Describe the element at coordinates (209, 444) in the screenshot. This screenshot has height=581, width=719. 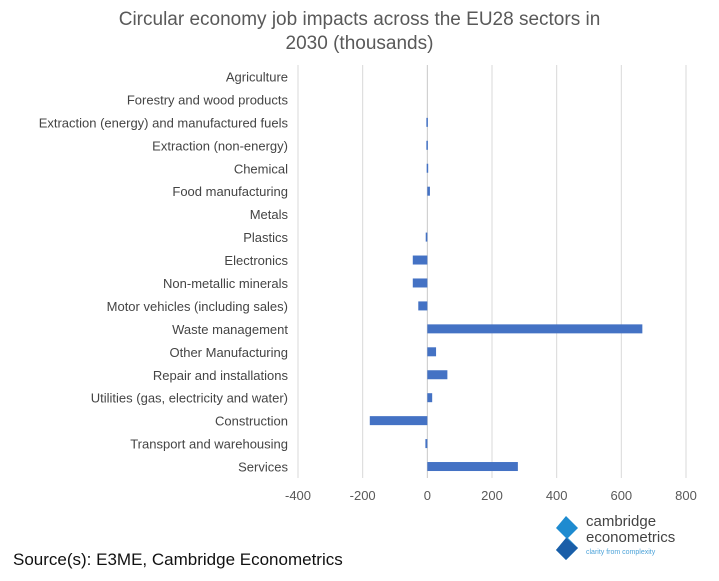
I see `category-label-16: Transport and warehousing` at that location.